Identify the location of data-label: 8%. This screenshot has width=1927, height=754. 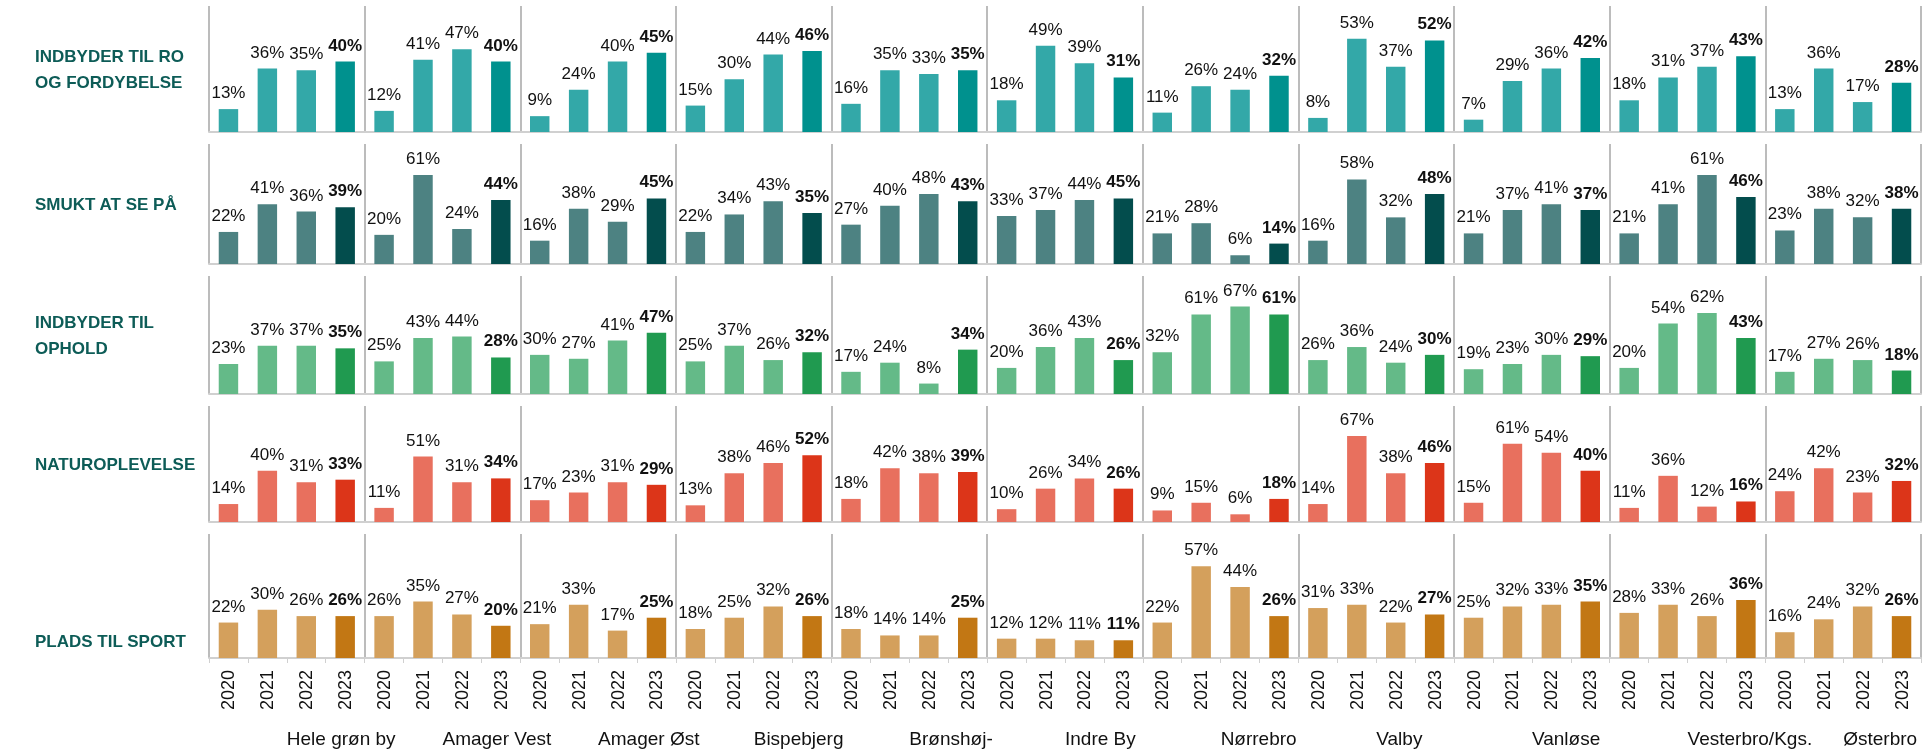
(1318, 101).